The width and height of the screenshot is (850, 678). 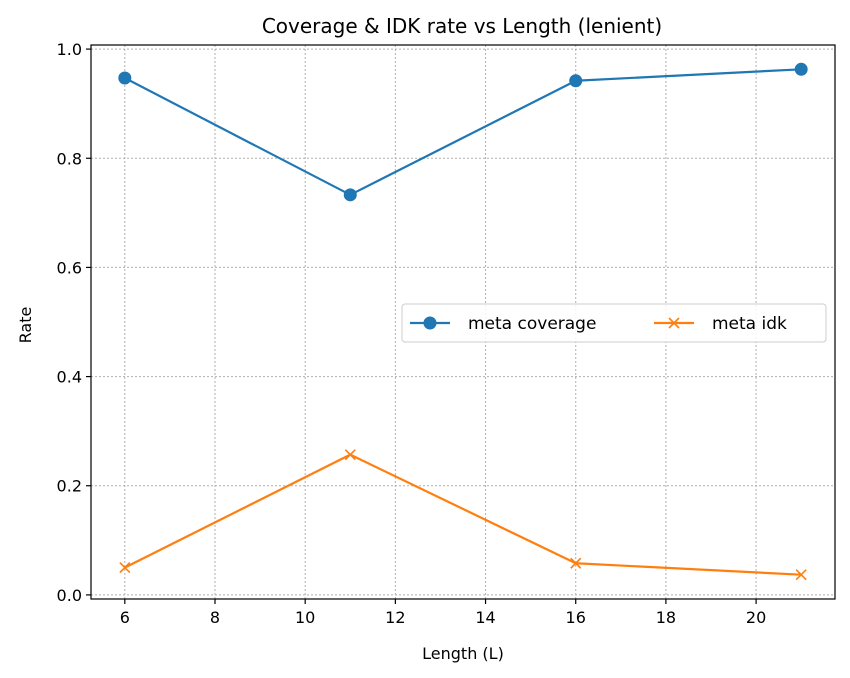 What do you see at coordinates (25, 325) in the screenshot?
I see `y-axis-label: Rate` at bounding box center [25, 325].